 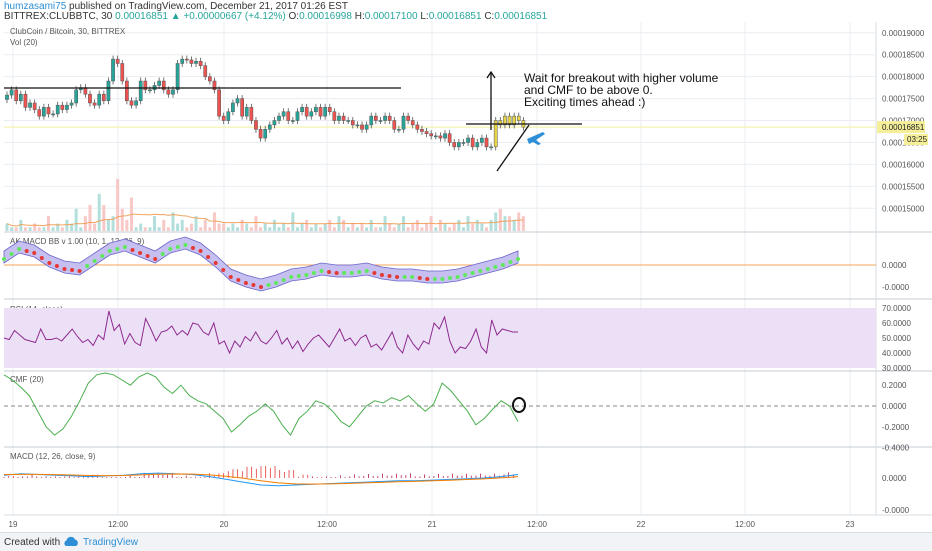 I want to click on cmf-tick: 0.2000, so click(x=894, y=385).